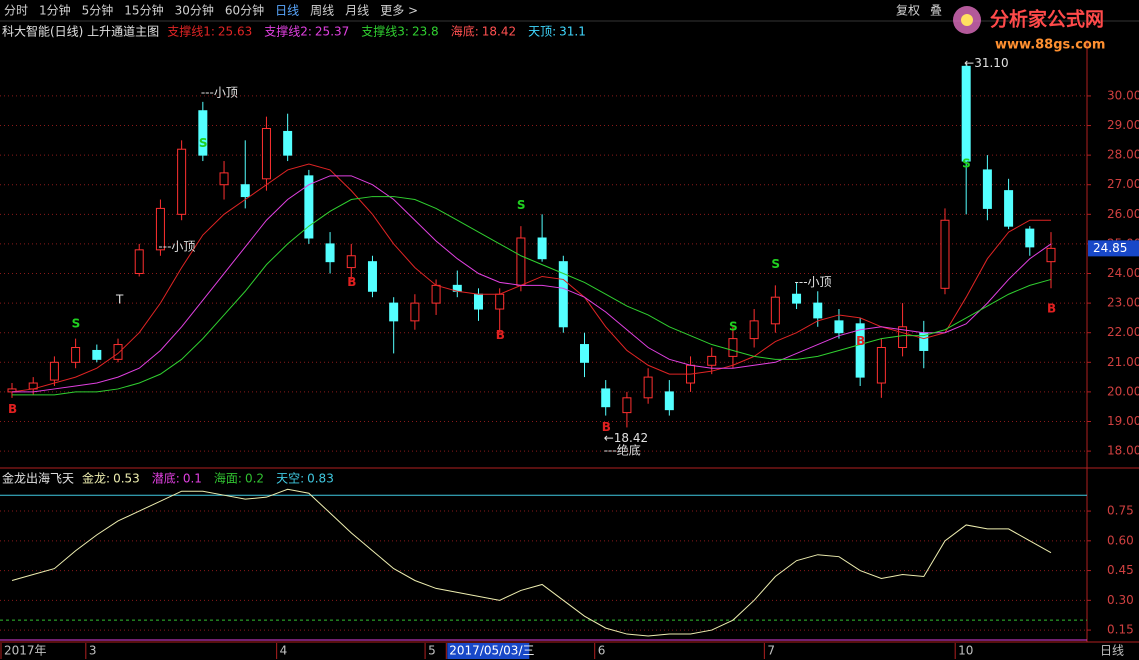  Describe the element at coordinates (771, 651) in the screenshot. I see `x-tick-label: 7` at that location.